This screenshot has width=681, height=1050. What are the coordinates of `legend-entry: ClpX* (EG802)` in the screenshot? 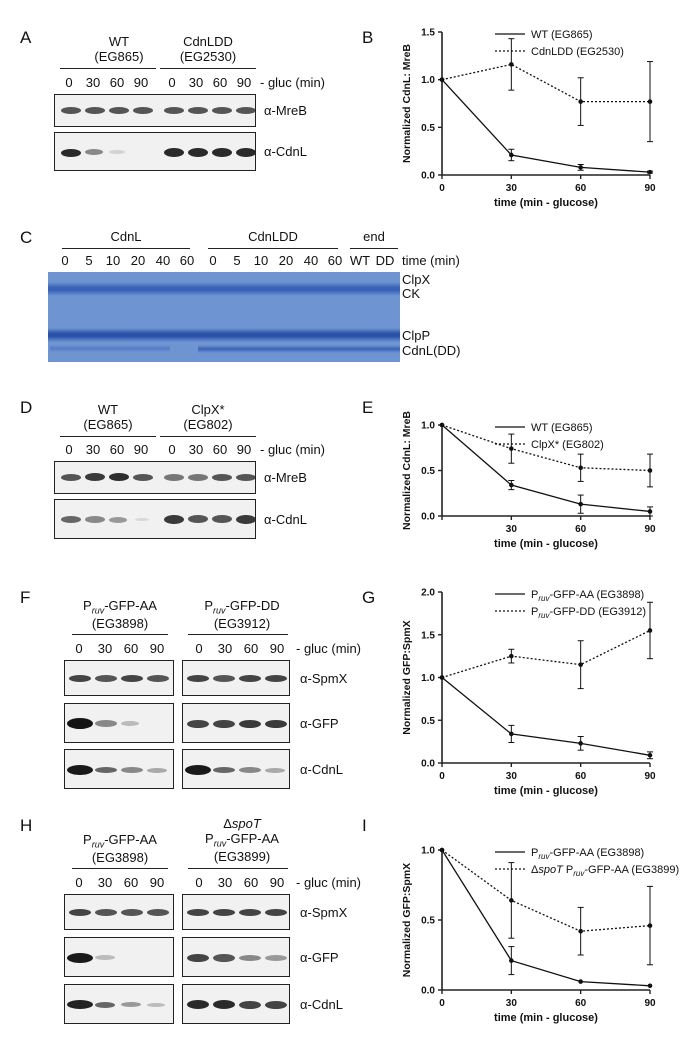 It's located at (567, 445).